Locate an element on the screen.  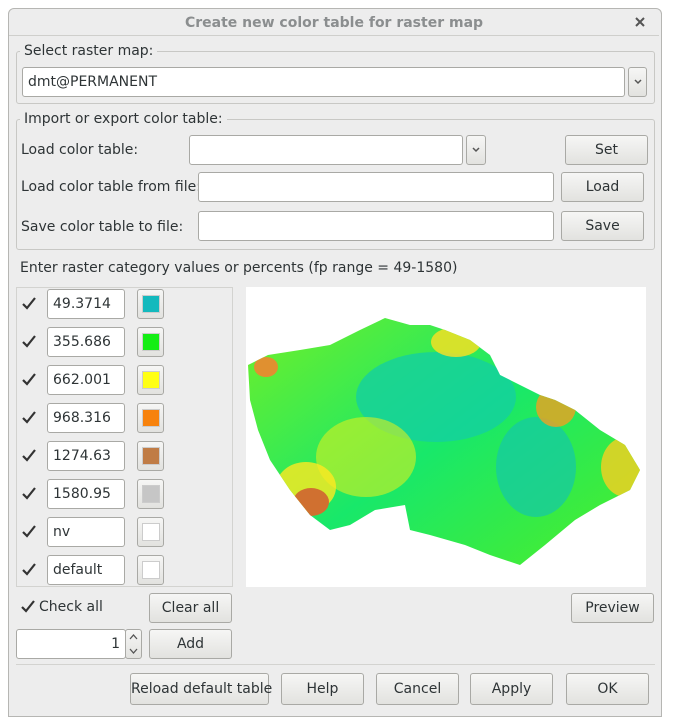
row-value-entry: 662.001 is located at coordinates (86, 380).